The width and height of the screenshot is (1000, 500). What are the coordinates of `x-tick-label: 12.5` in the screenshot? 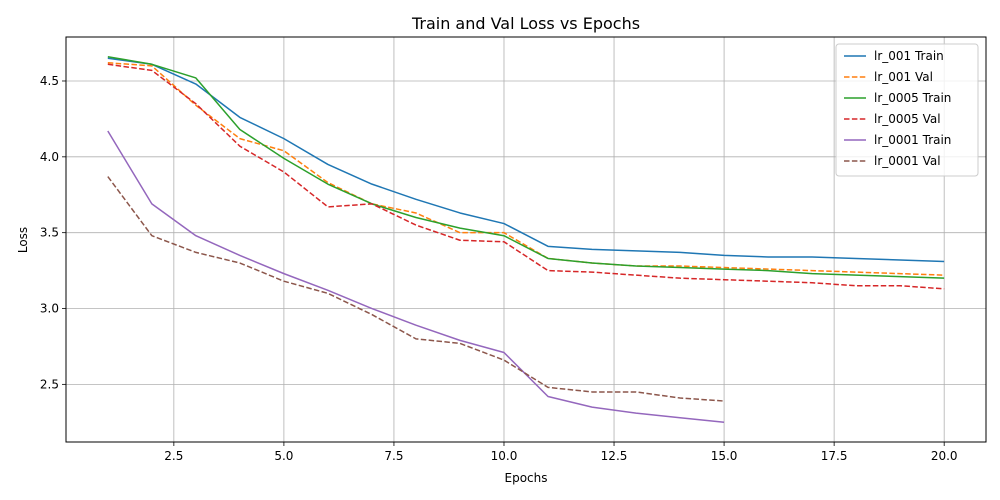 It's located at (614, 456).